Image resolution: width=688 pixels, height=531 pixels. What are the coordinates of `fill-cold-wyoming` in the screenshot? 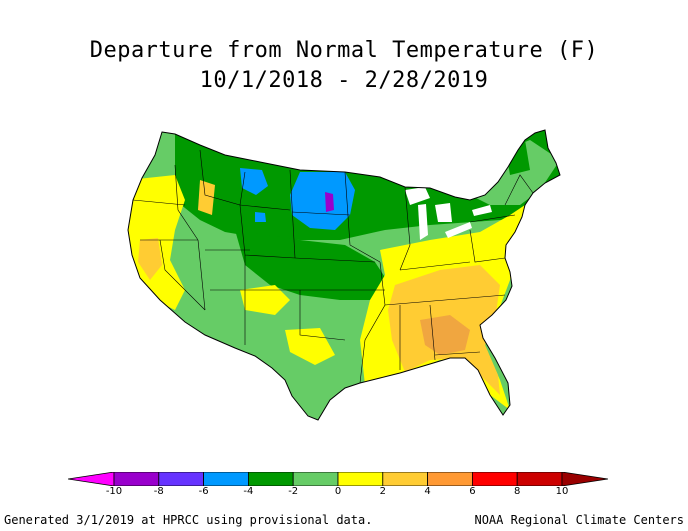 It's located at (260, 217).